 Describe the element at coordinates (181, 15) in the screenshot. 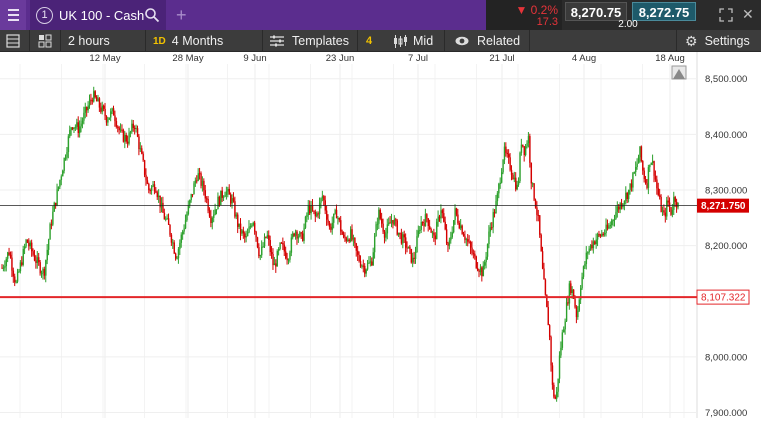

I see `plus-icon: +` at that location.